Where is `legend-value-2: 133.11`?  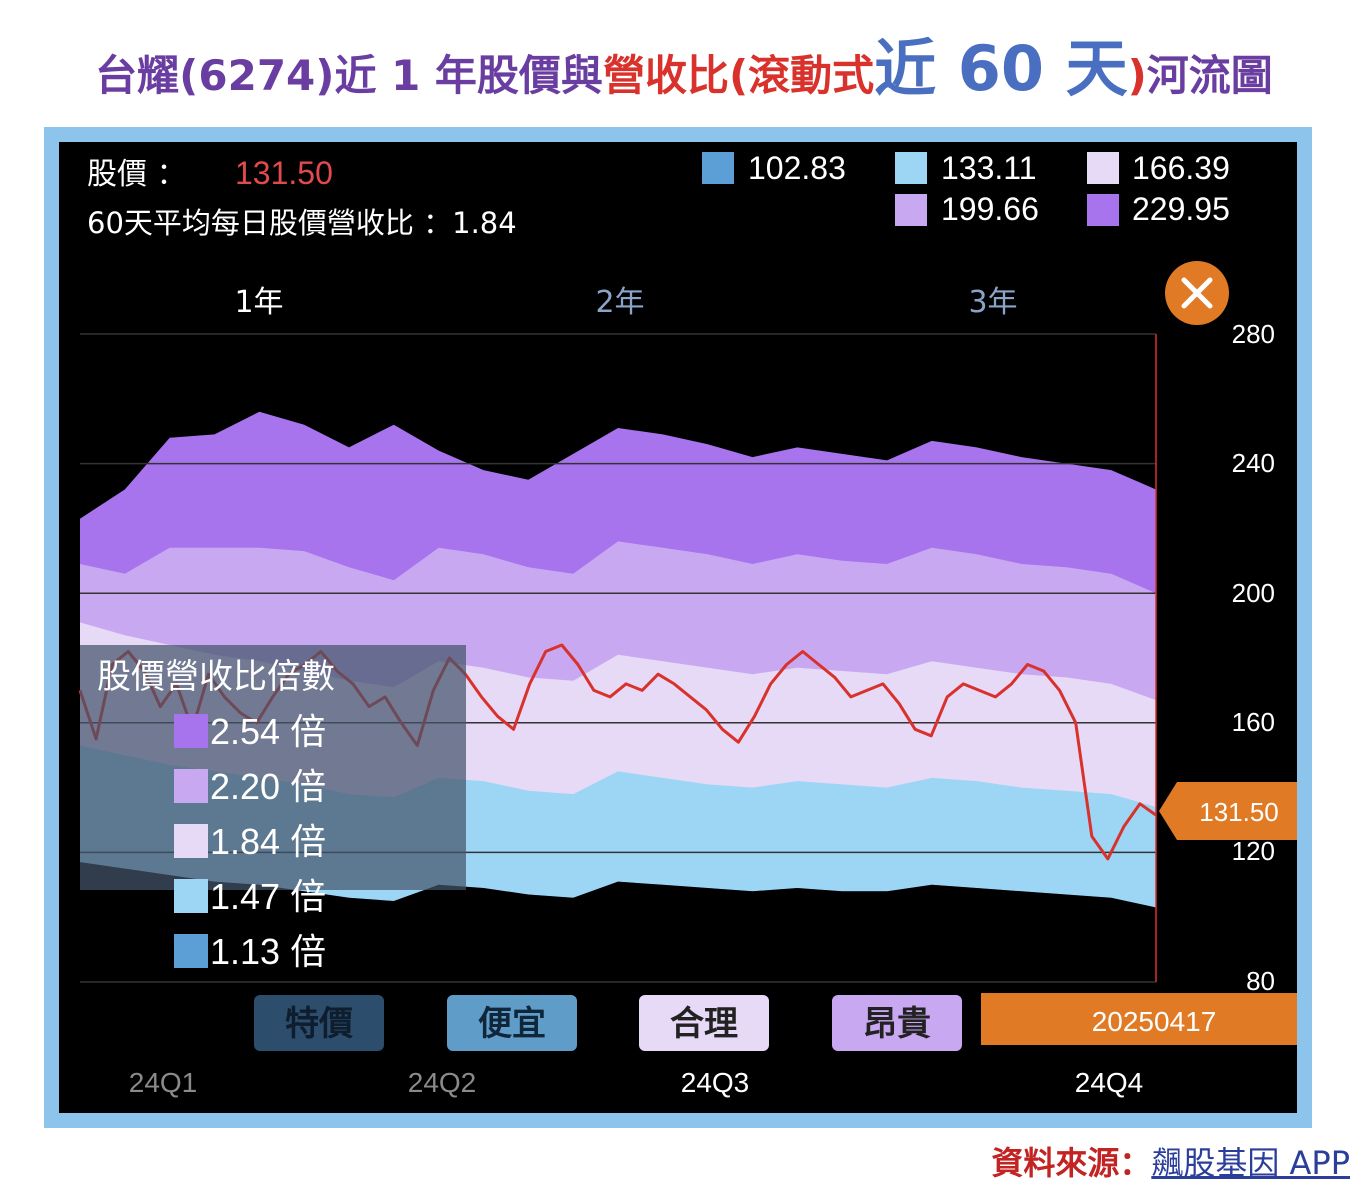
legend-value-2: 133.11 is located at coordinates (989, 168).